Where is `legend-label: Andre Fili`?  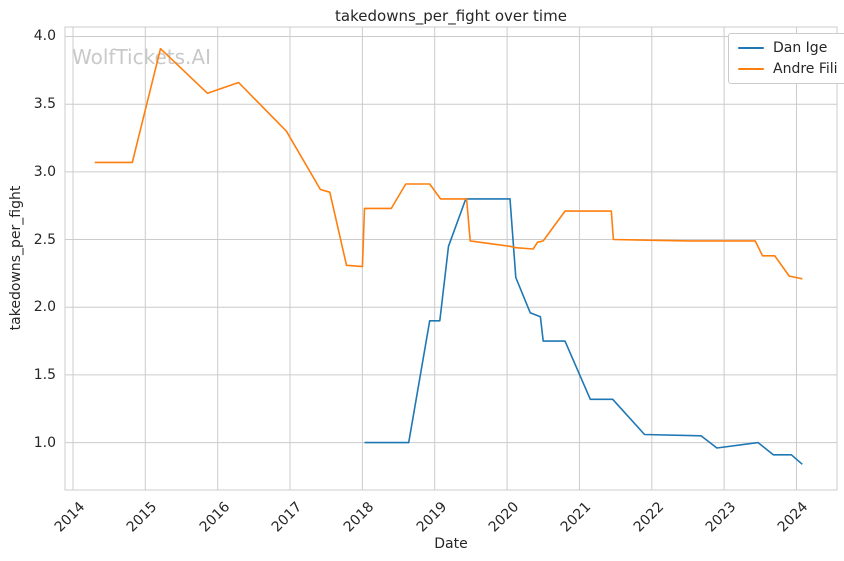
legend-label: Andre Fili is located at coordinates (805, 69).